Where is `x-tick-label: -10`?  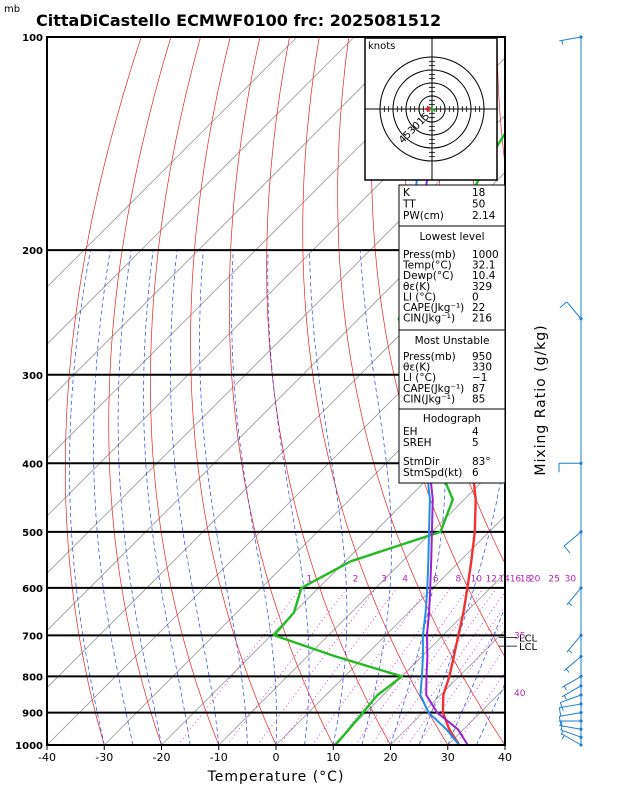 x-tick-label: -10 is located at coordinates (219, 757).